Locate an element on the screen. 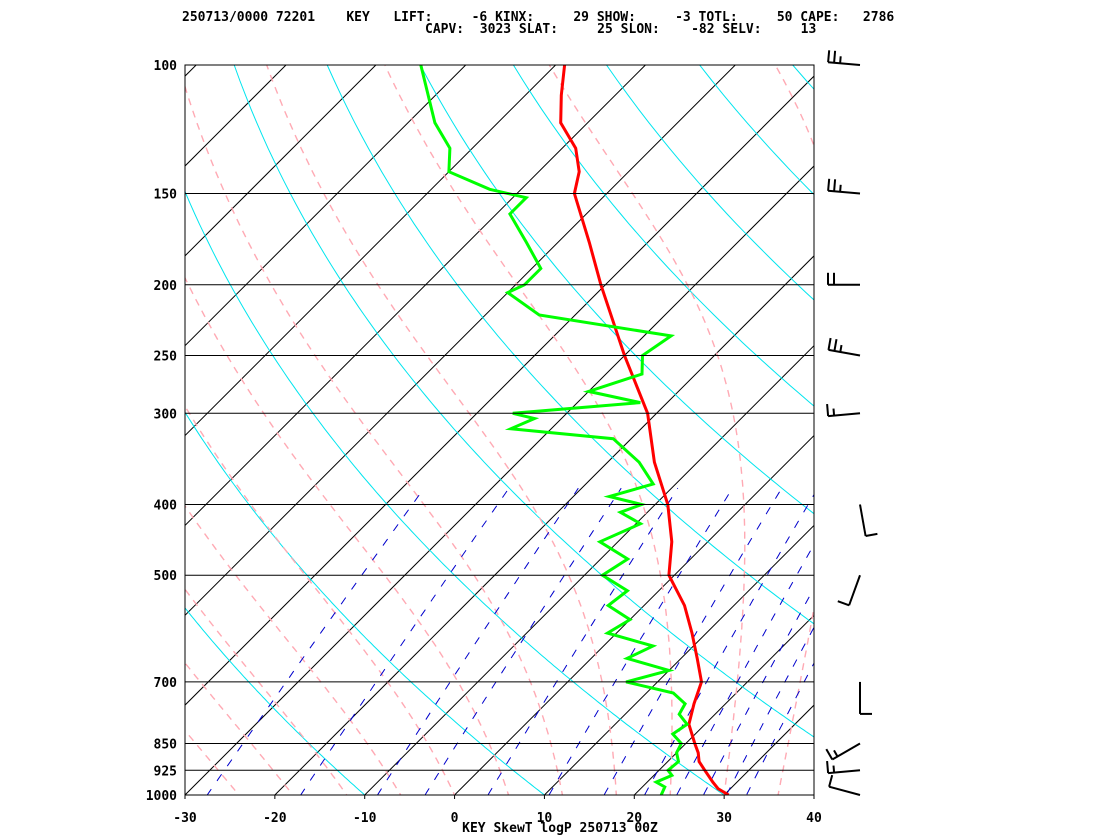  pressure-tick-label: 500 is located at coordinates (166, 576).